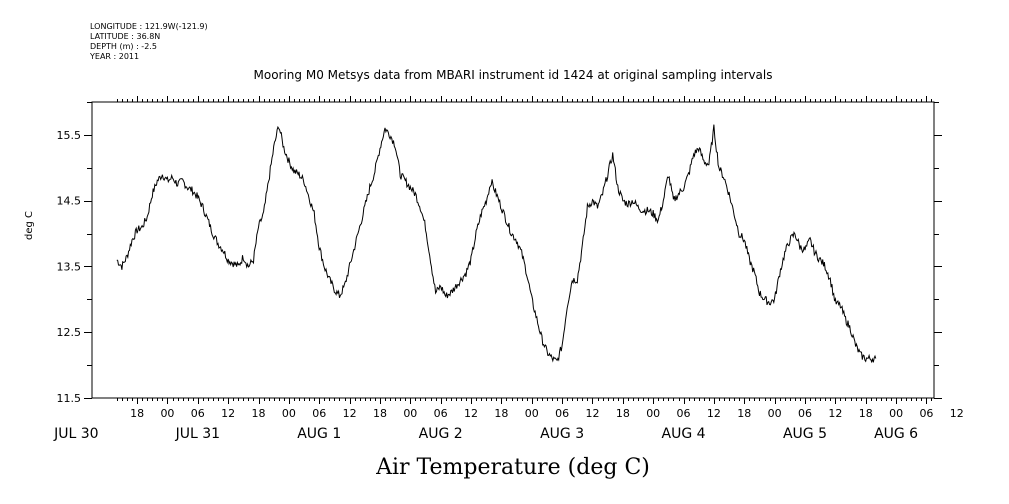  What do you see at coordinates (69, 266) in the screenshot?
I see `y-tick-label: 13.5` at bounding box center [69, 266].